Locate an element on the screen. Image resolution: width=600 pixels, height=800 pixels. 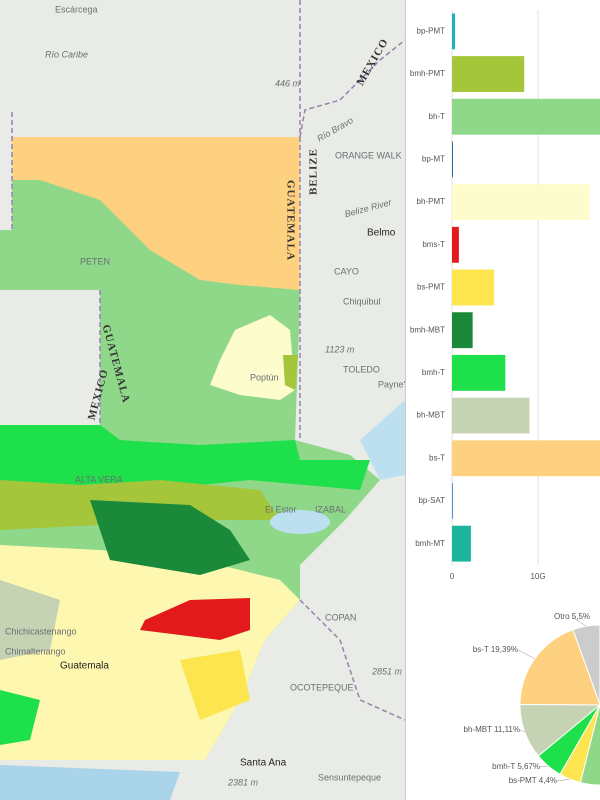
map-label: BELIZE is located at coordinates (314, 171).